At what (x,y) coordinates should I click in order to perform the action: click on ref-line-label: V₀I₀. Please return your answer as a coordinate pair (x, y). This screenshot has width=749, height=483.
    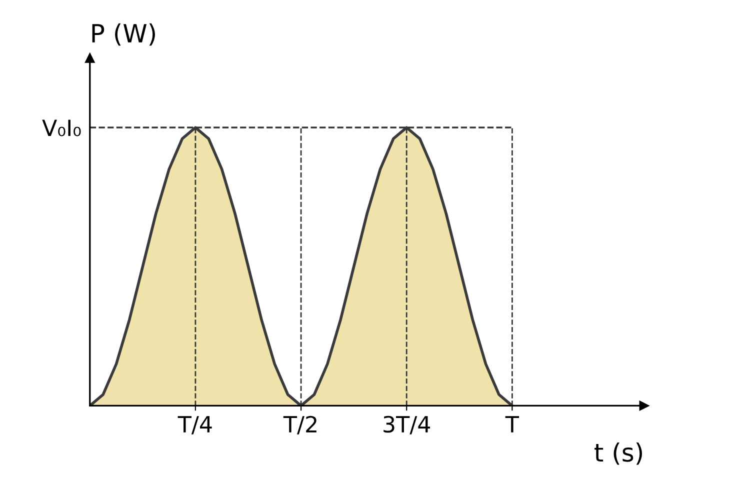
    Looking at the image, I should click on (61, 128).